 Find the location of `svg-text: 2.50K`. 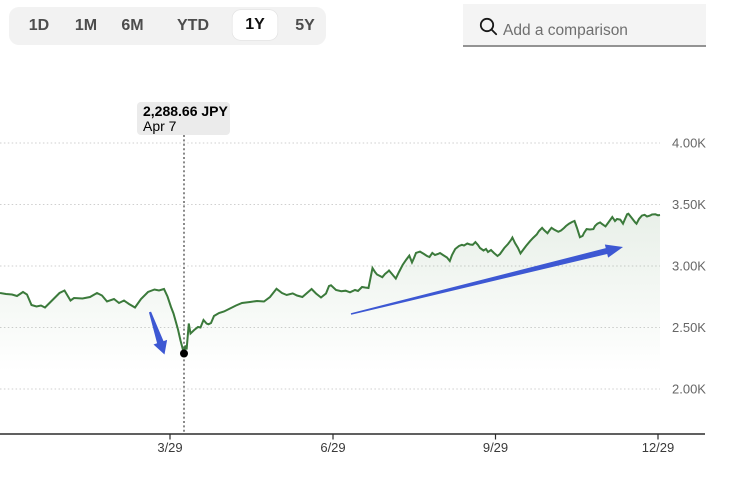

svg-text: 2.50K is located at coordinates (689, 327).